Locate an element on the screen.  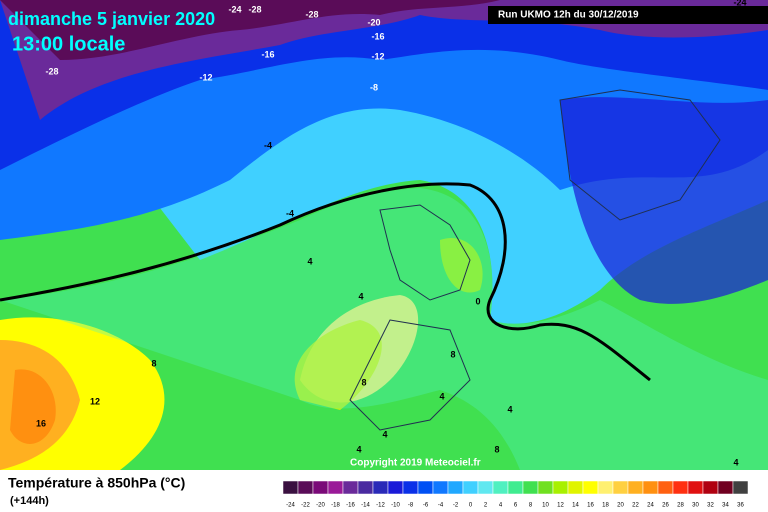
legend-label: 24 is located at coordinates (650, 506).